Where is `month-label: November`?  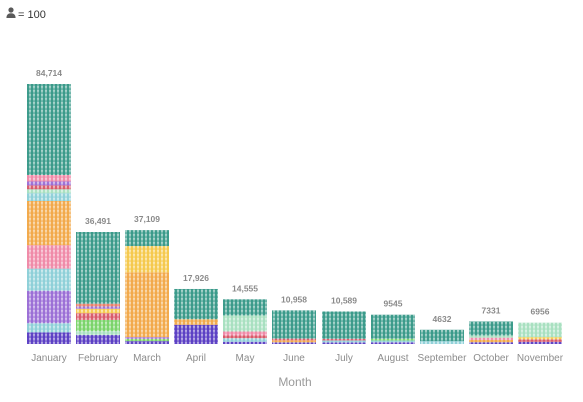
month-label: November is located at coordinates (540, 358).